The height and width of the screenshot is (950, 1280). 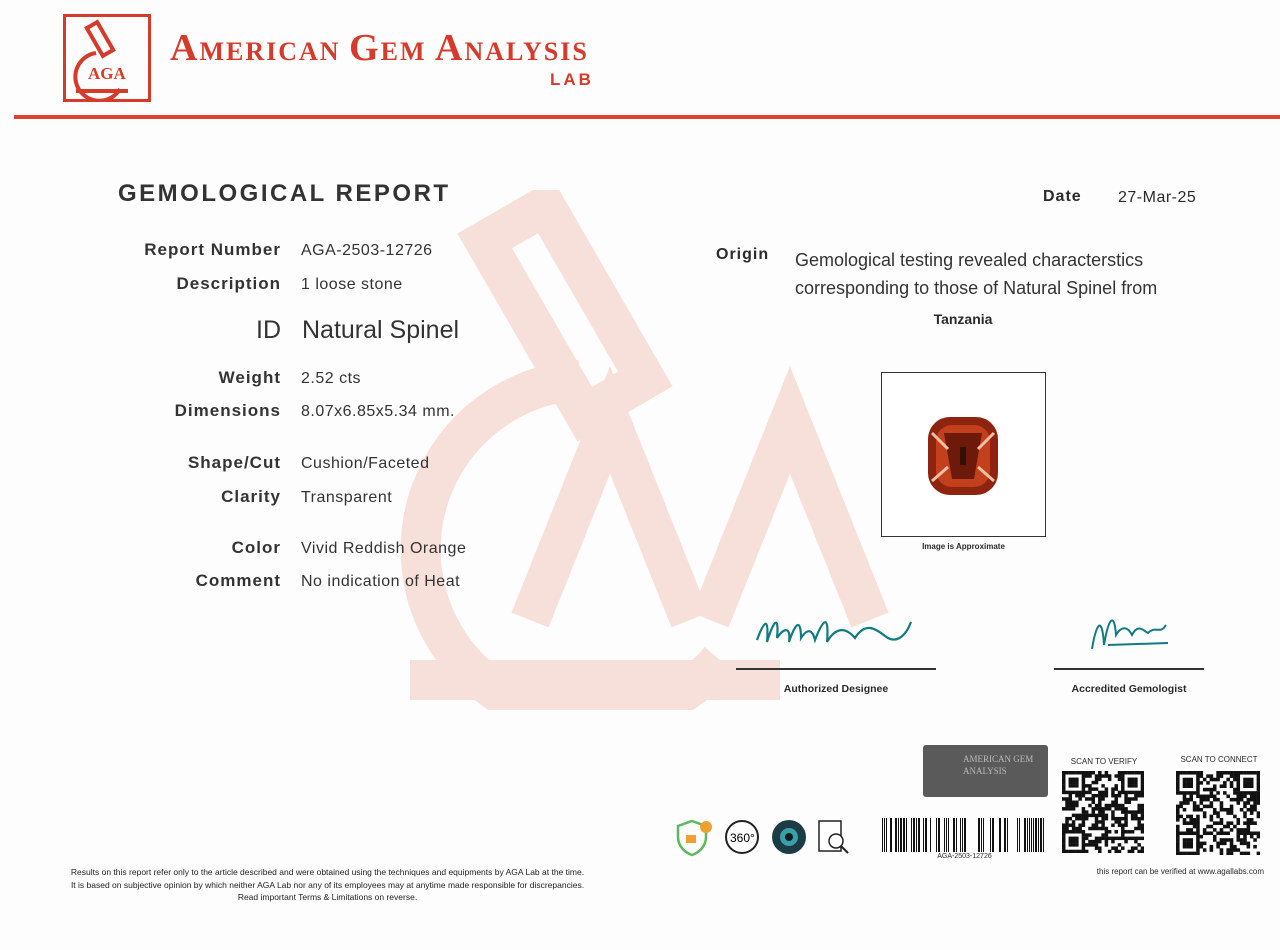 What do you see at coordinates (284, 193) in the screenshot?
I see `report-title: GEMOLOGICAL REPORT` at bounding box center [284, 193].